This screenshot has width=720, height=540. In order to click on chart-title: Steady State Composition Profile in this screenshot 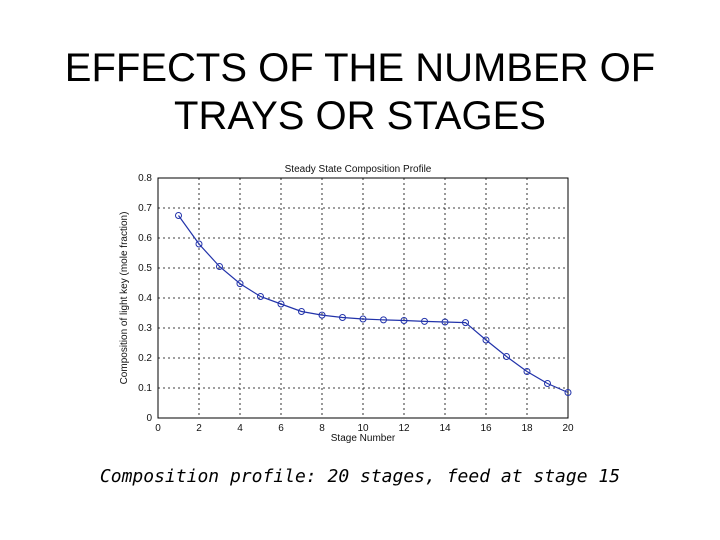, I will do `click(358, 169)`.